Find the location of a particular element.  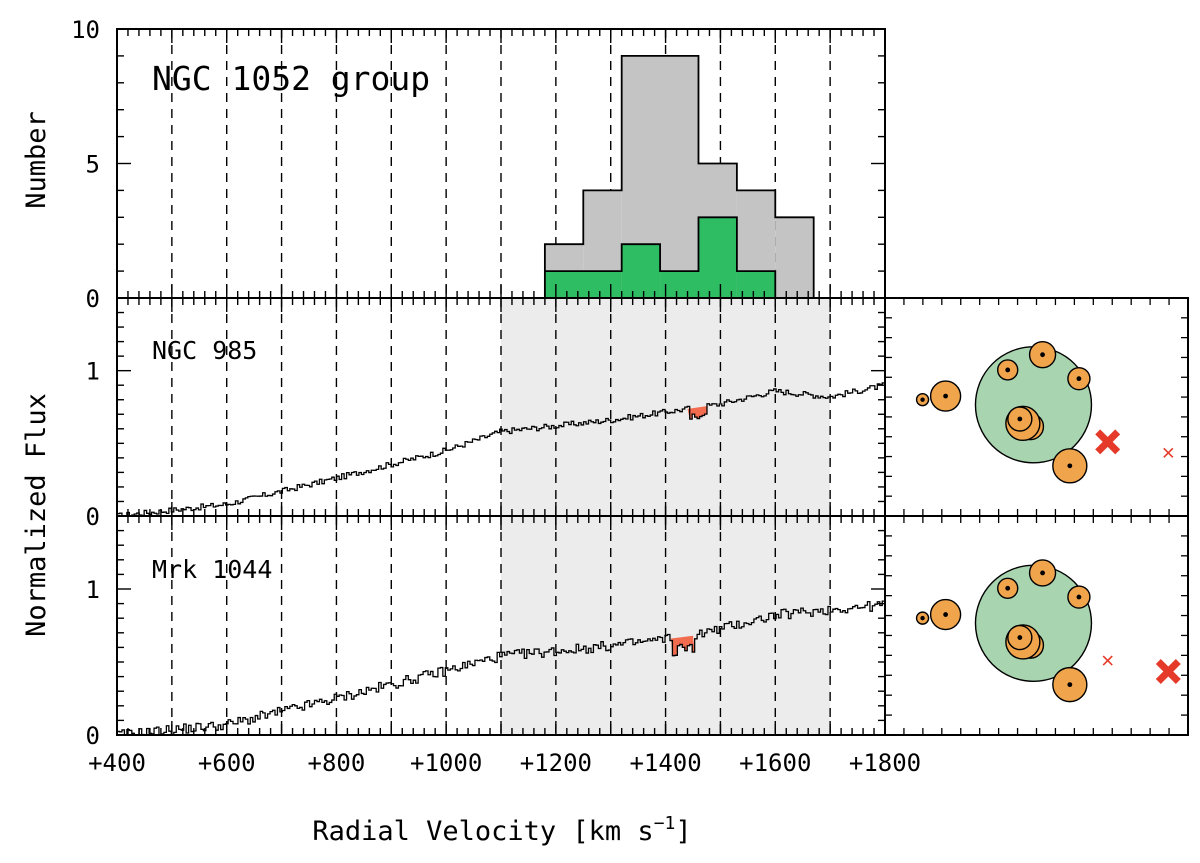

sky-map-mrk1044-sightline-marker-large is located at coordinates (1168, 671).